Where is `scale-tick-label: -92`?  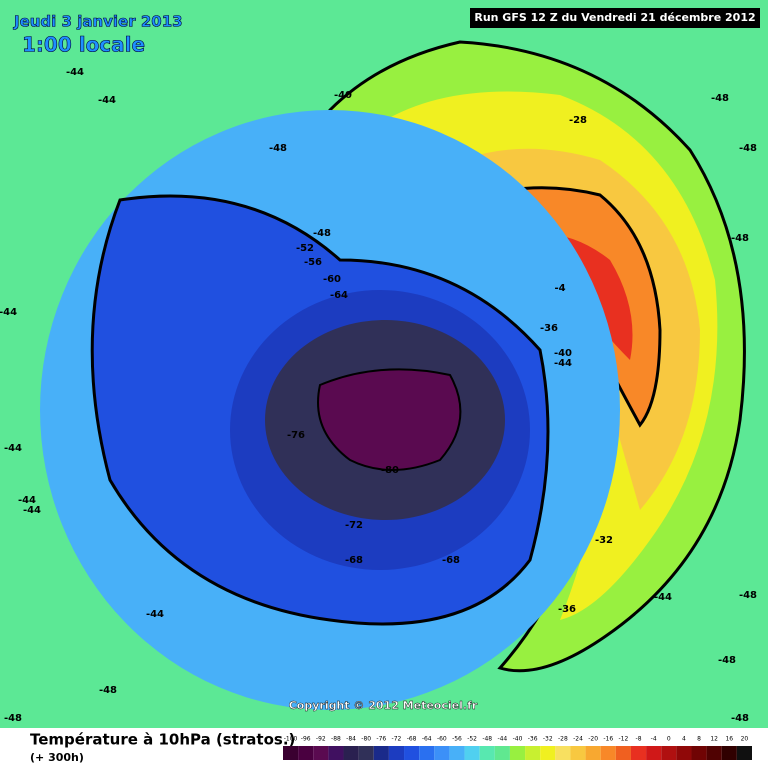 scale-tick-label: -92 is located at coordinates (321, 739).